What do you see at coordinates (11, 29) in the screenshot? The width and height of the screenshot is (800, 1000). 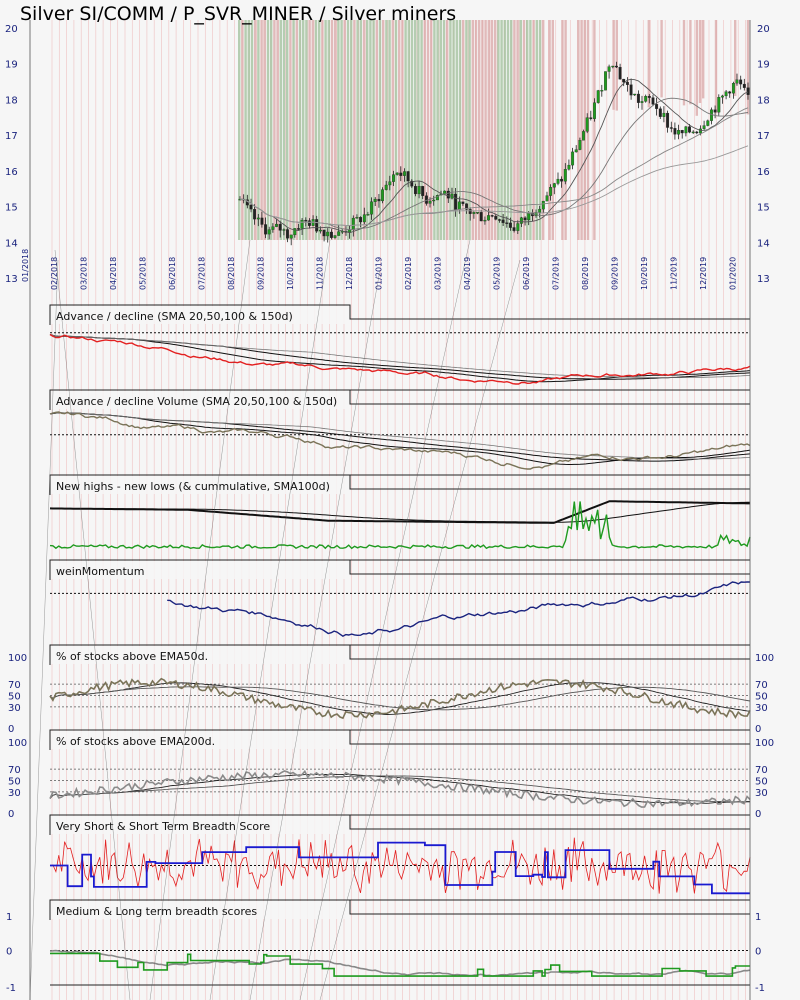 I see `price-y-tick-left: 20` at bounding box center [11, 29].